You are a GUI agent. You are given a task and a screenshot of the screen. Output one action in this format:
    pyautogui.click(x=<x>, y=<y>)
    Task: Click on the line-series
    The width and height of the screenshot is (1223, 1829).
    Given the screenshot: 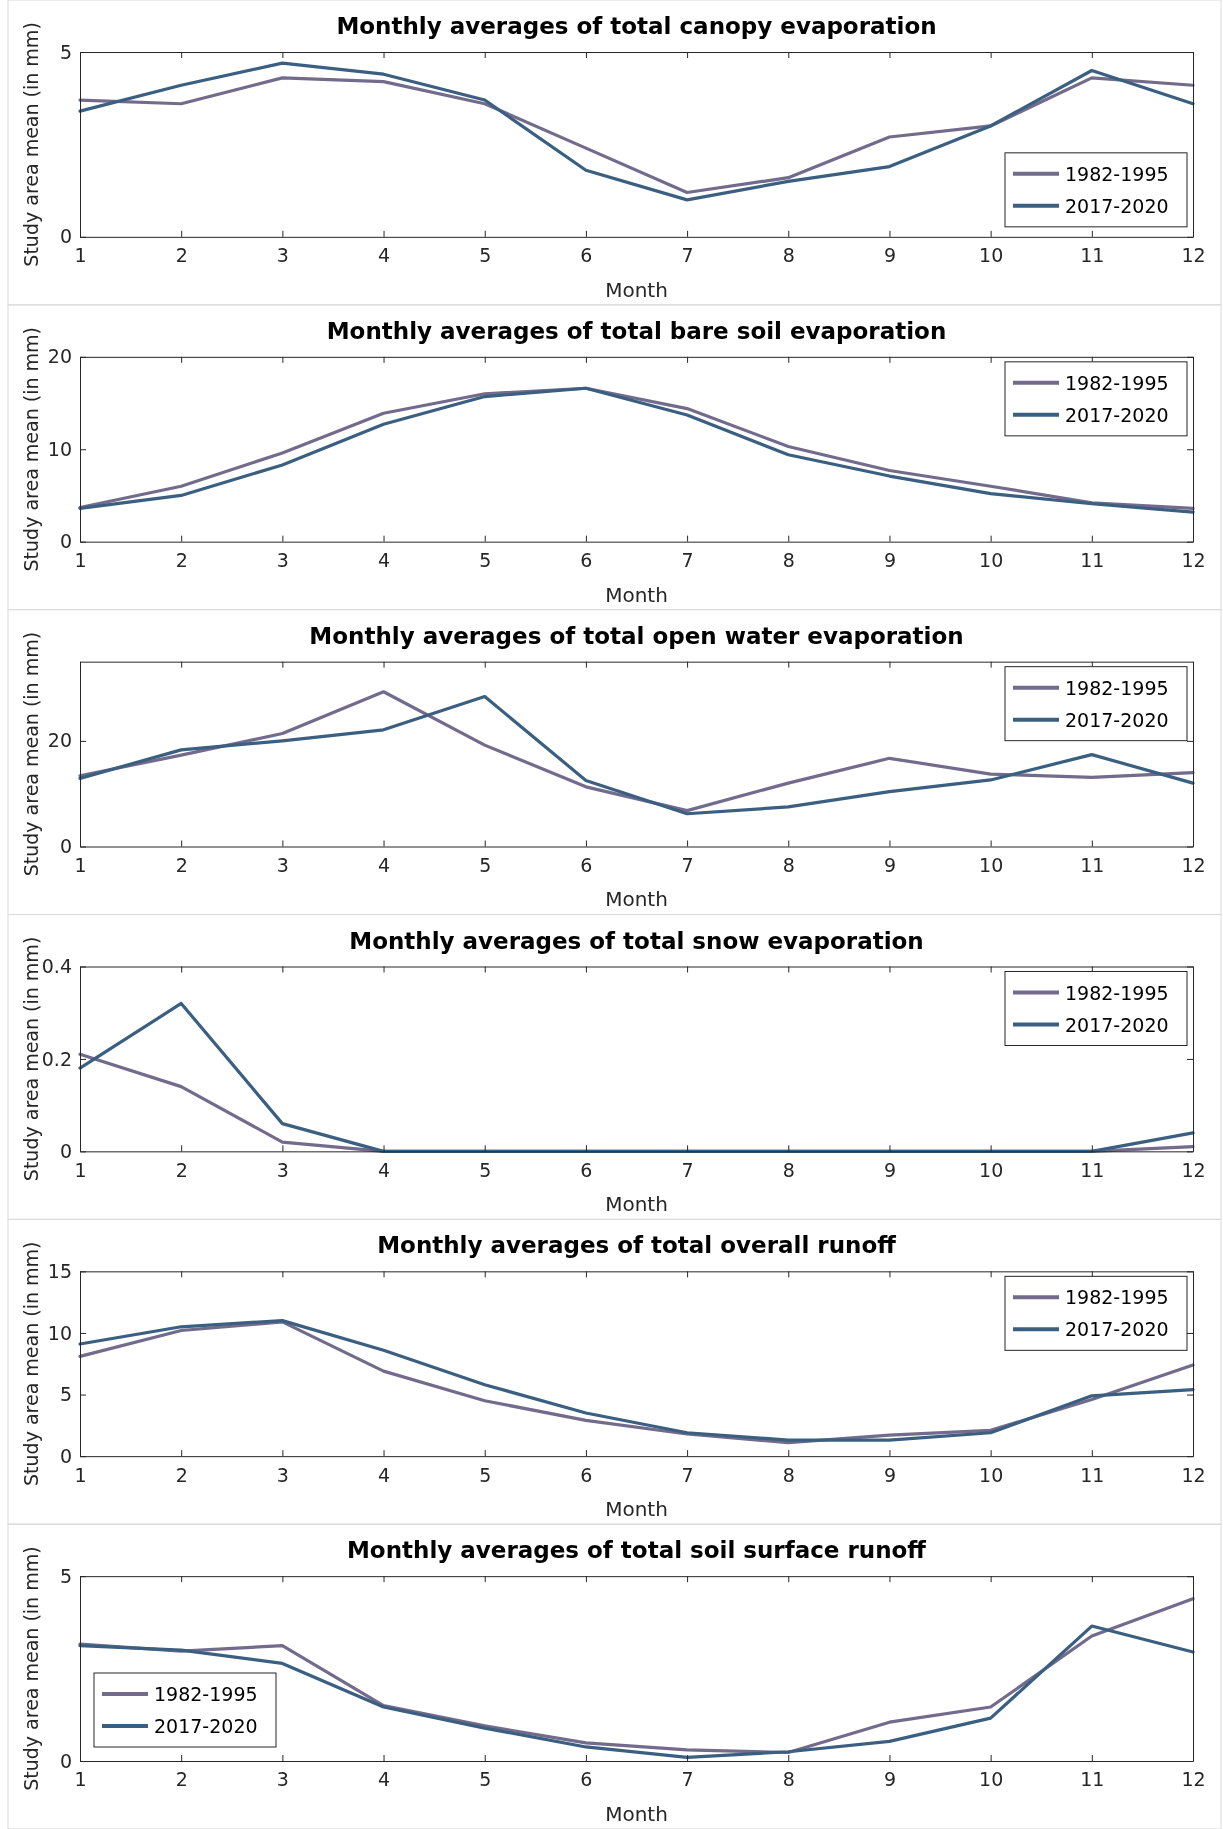 What is the action you would take?
    pyautogui.click(x=636, y=135)
    